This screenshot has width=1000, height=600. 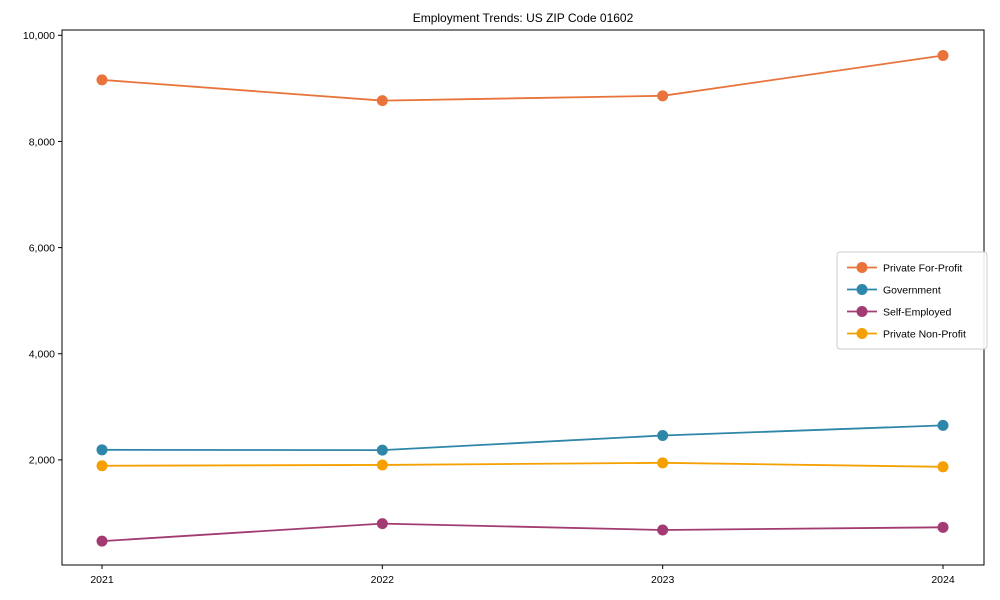 What do you see at coordinates (39, 36) in the screenshot?
I see `y-tick-label: 10,000` at bounding box center [39, 36].